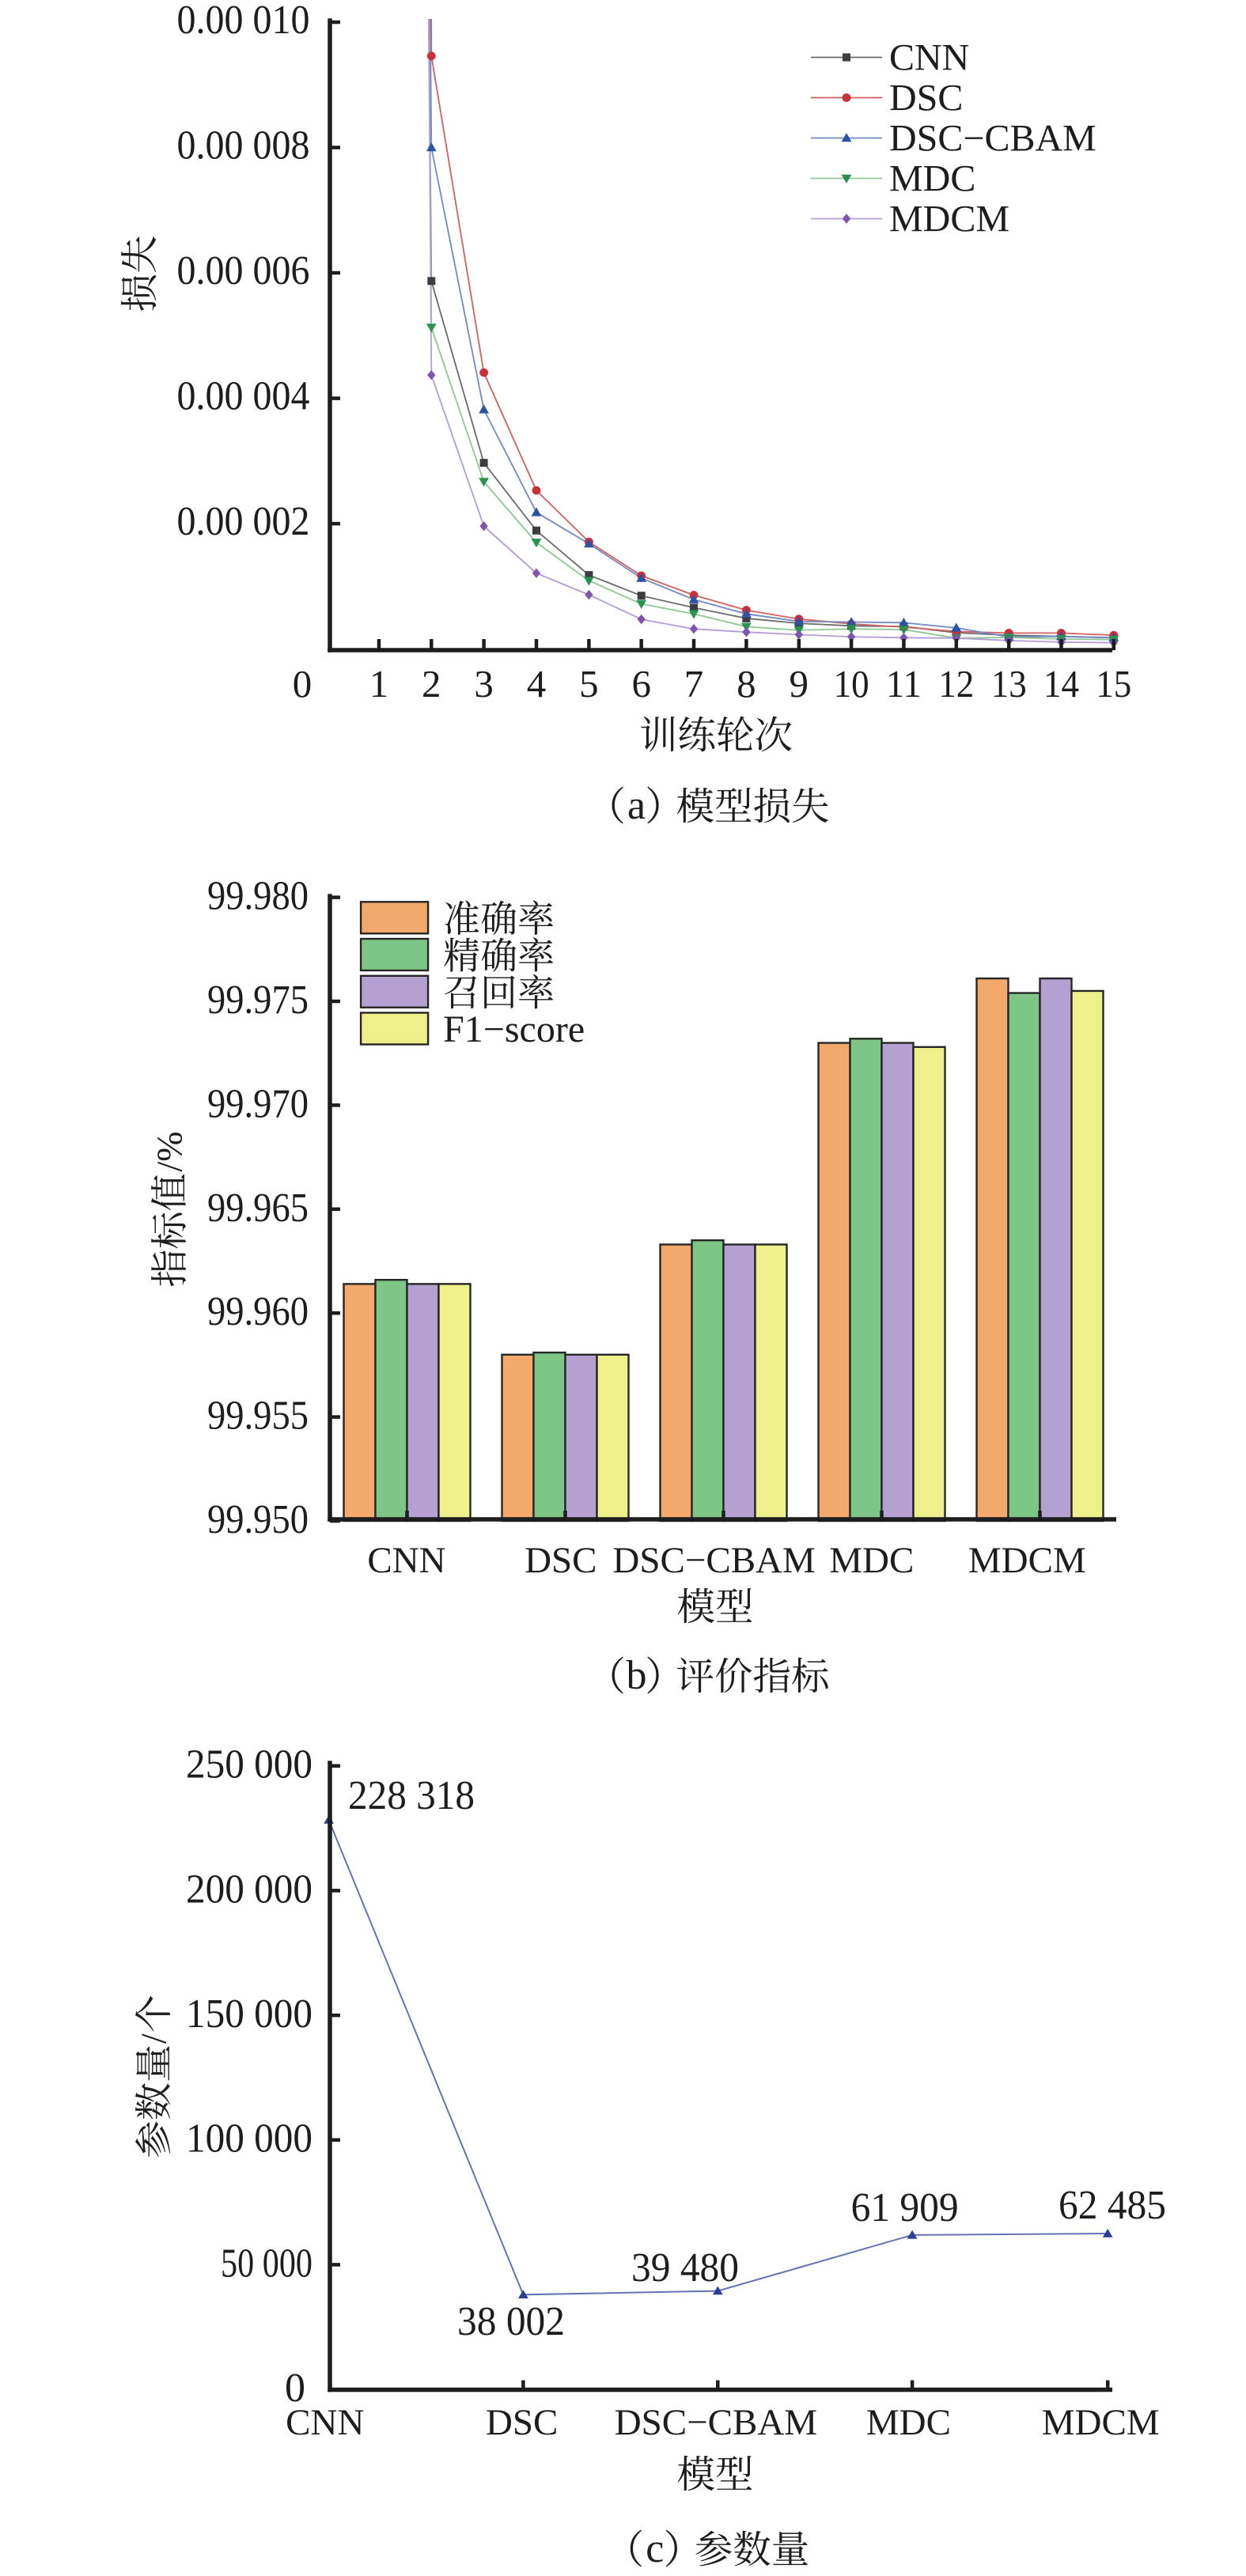  Describe the element at coordinates (1112, 2205) in the screenshot. I see `svg-text: 62 485` at that location.